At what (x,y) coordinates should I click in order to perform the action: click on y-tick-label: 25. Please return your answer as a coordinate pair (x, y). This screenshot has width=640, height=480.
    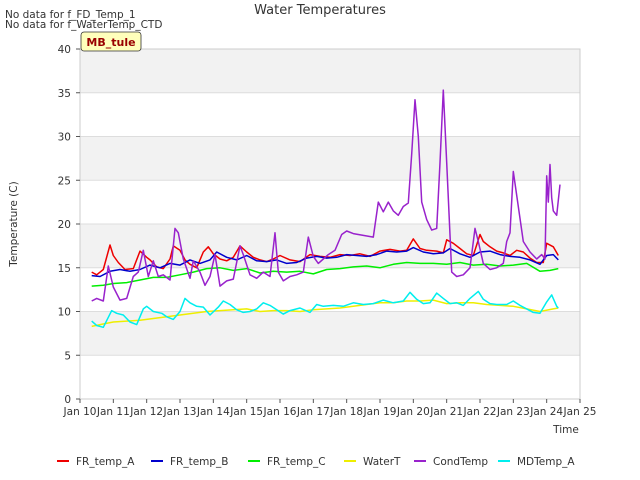
    Looking at the image, I should click on (64, 181).